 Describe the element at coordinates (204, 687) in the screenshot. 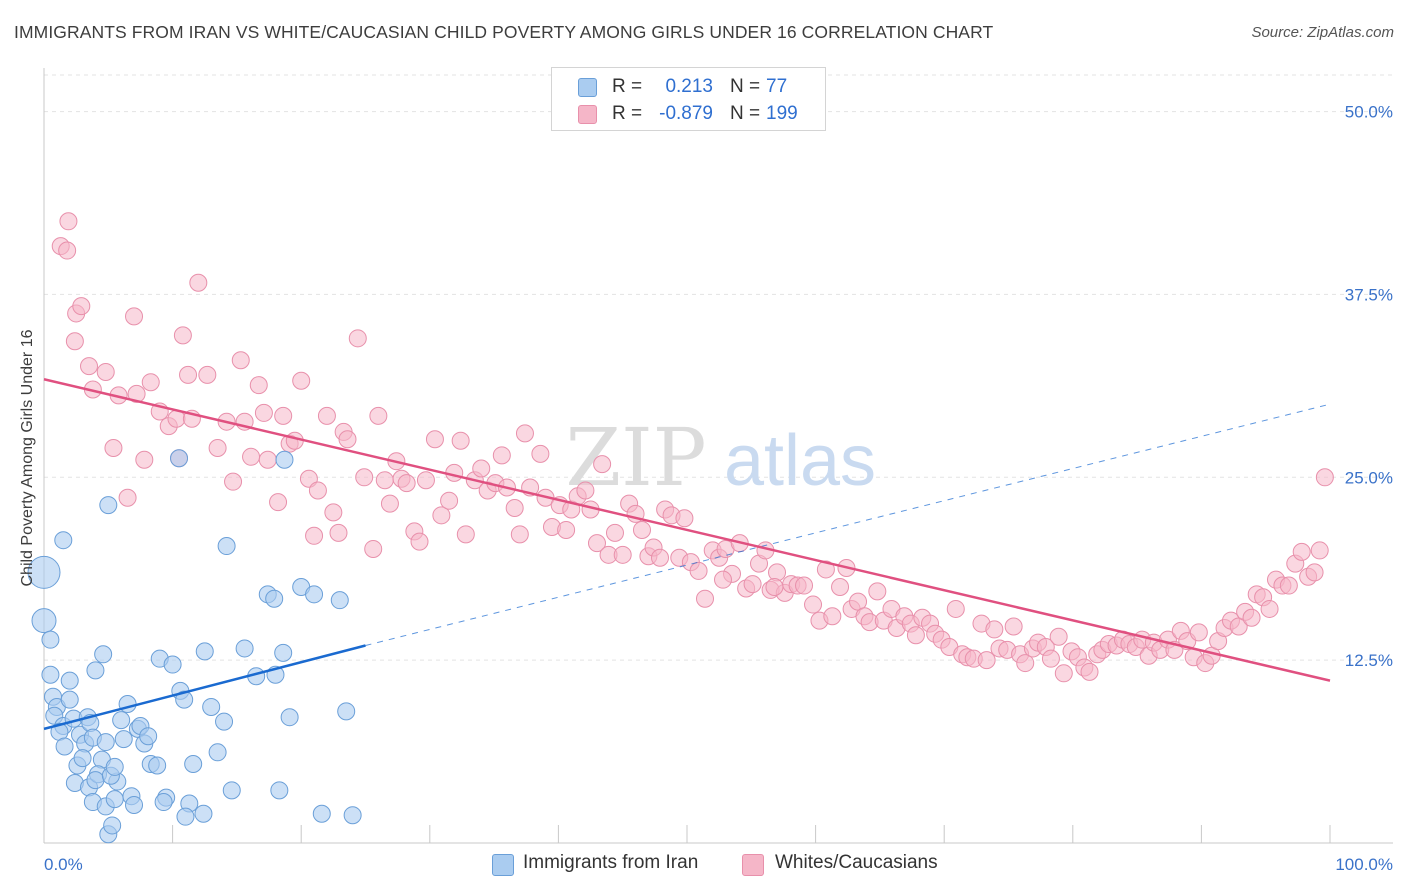

I see `trendline-iran` at that location.